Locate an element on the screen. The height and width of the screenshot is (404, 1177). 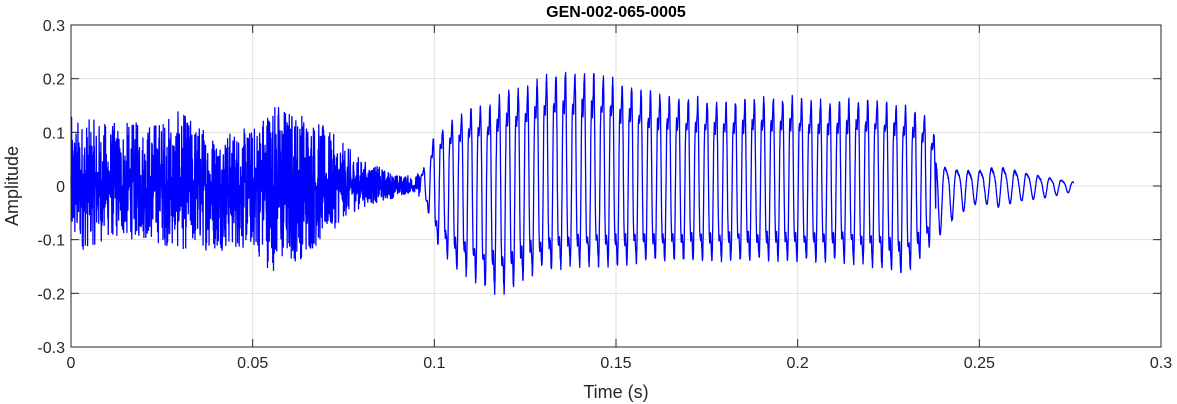
x-tick-label: 0.05 is located at coordinates (252, 363).